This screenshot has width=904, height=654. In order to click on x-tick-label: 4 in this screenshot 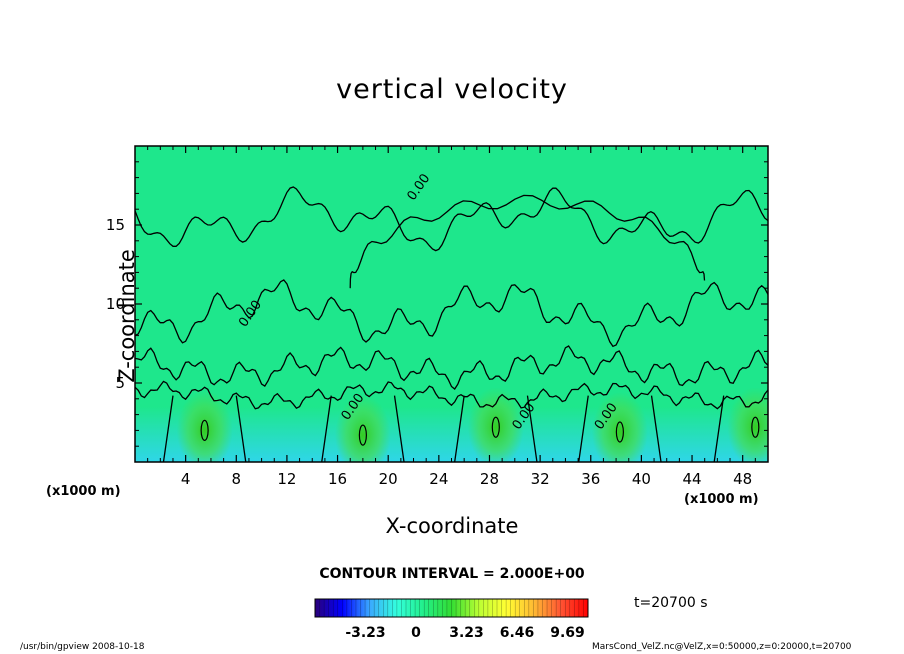, I will do `click(186, 479)`.